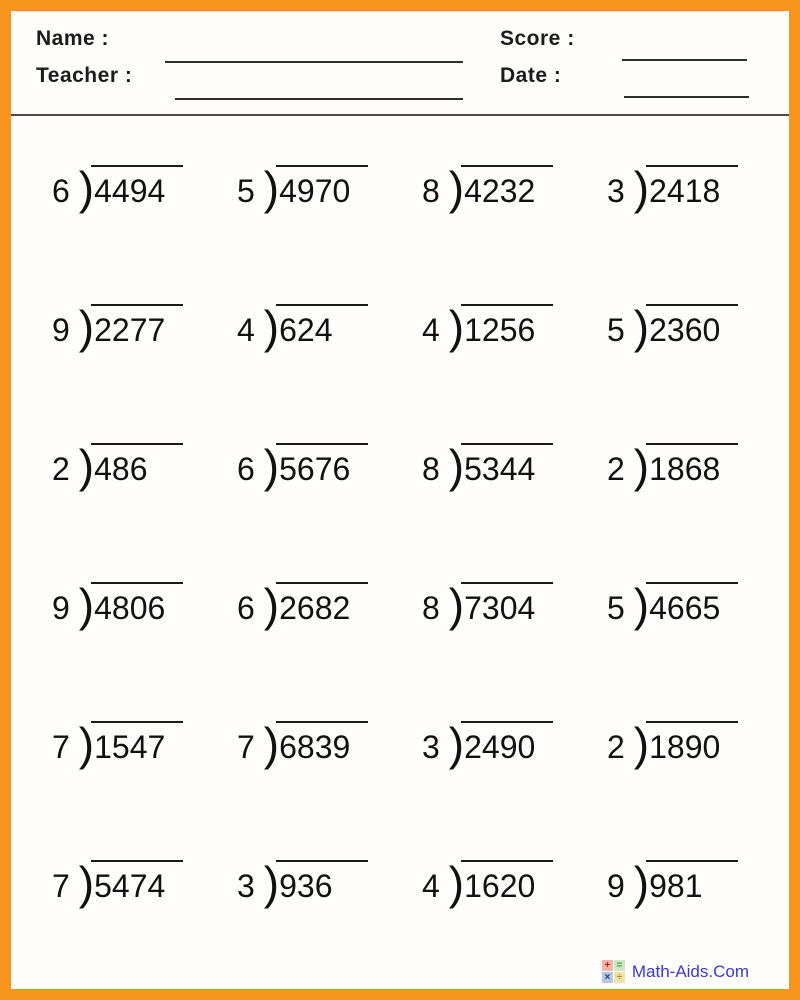 This screenshot has width=800, height=1000. I want to click on problem-cell: 2 ) 486, so click(122, 465).